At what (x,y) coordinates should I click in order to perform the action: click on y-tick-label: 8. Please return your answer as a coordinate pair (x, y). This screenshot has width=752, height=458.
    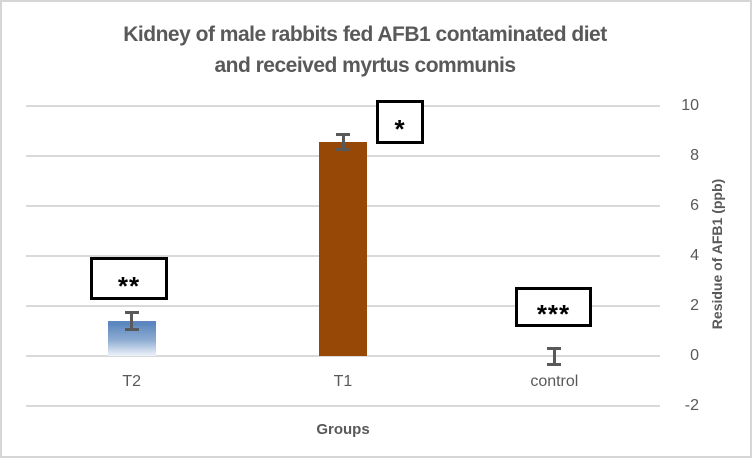
    Looking at the image, I should click on (694, 155).